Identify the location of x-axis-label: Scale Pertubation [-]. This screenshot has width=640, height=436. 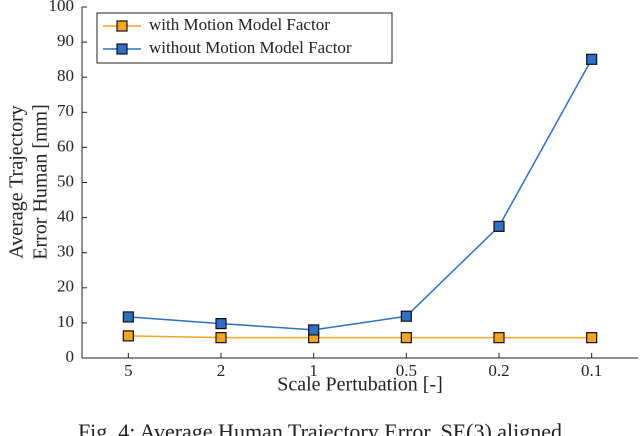
(360, 385).